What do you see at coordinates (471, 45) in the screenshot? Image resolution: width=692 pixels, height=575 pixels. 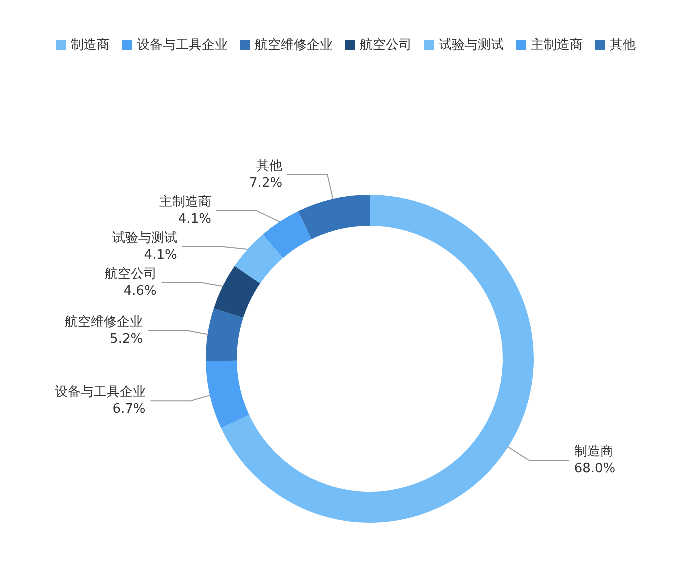 I see `legend-label: 试验与测试` at bounding box center [471, 45].